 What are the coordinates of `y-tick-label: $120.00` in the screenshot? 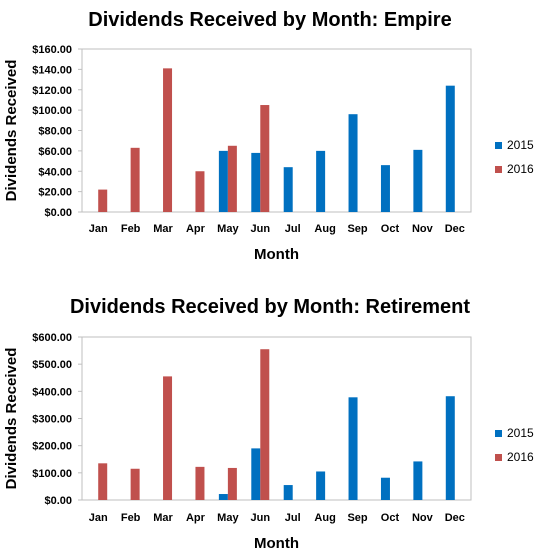 It's located at (52, 91).